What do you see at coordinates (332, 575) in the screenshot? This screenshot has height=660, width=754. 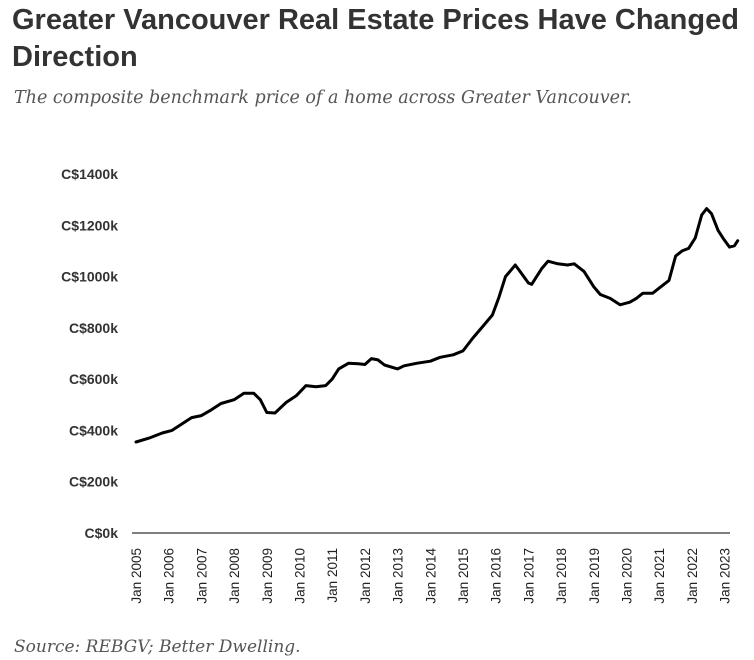 I see `x-tick-label: Jan 2011` at bounding box center [332, 575].